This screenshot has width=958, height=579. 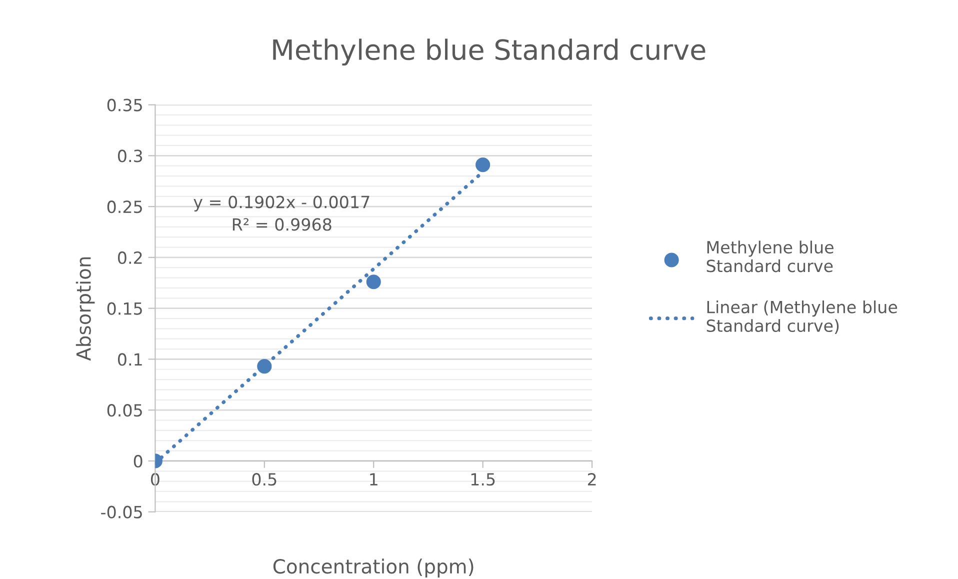 What do you see at coordinates (592, 479) in the screenshot?
I see `x-tick-label: 2` at bounding box center [592, 479].